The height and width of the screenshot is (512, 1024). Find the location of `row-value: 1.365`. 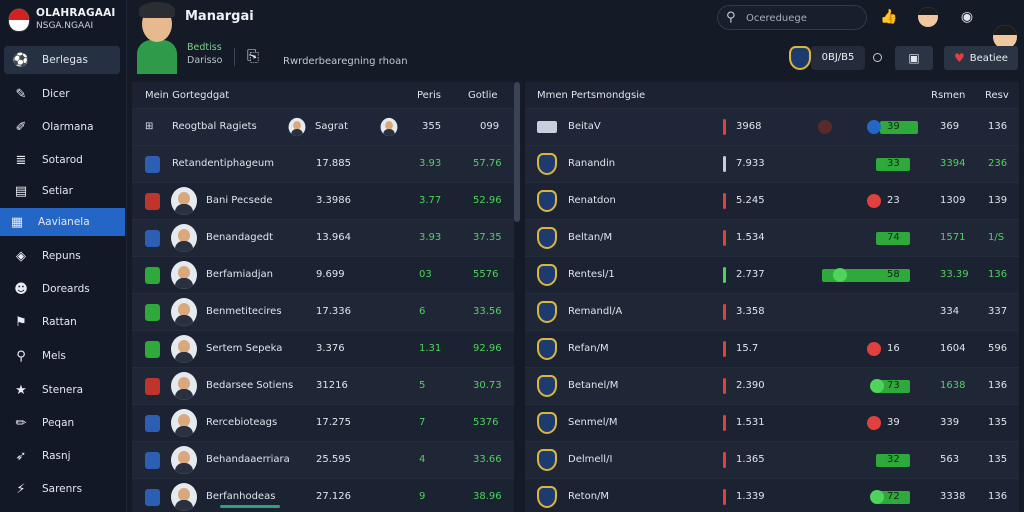

row-value: 1.365 is located at coordinates (750, 459).